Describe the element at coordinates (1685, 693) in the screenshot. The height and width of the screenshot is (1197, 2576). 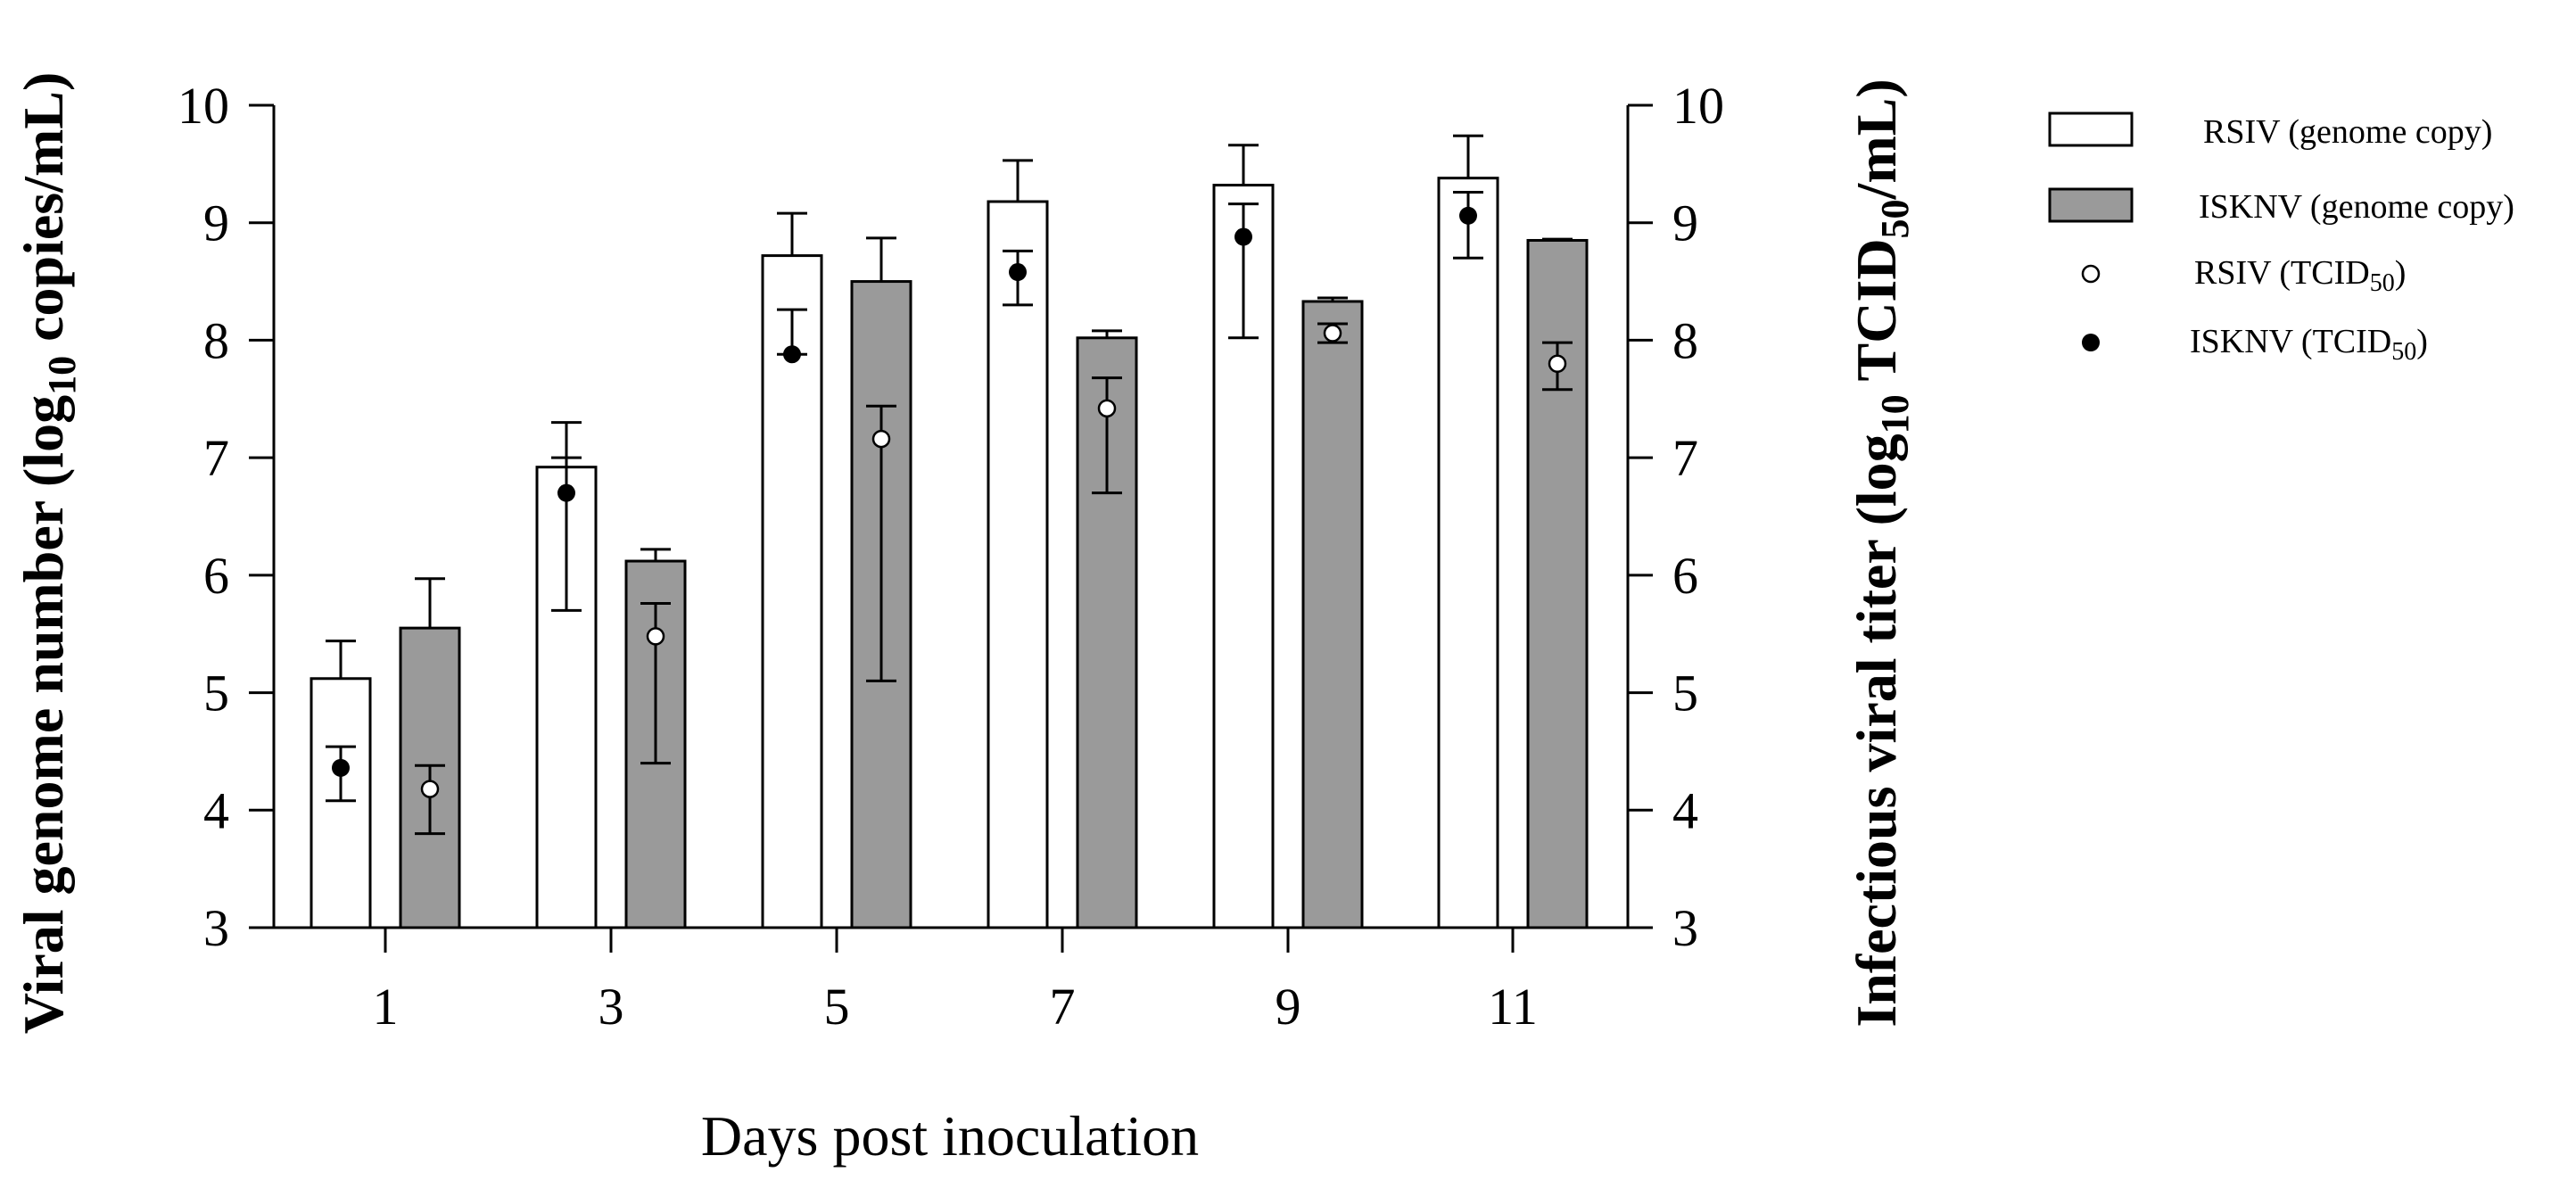
I see `y2-tick-label-right: 5` at that location.